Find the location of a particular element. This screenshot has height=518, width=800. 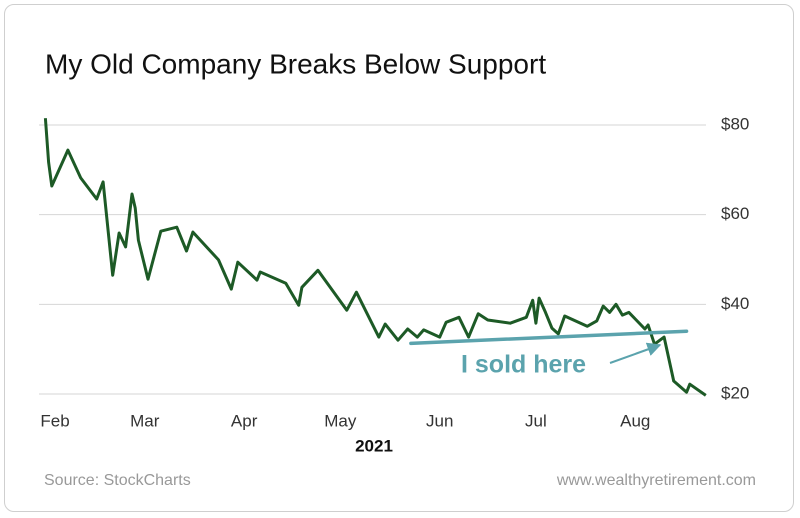

annotation-arrow is located at coordinates (635, 353).